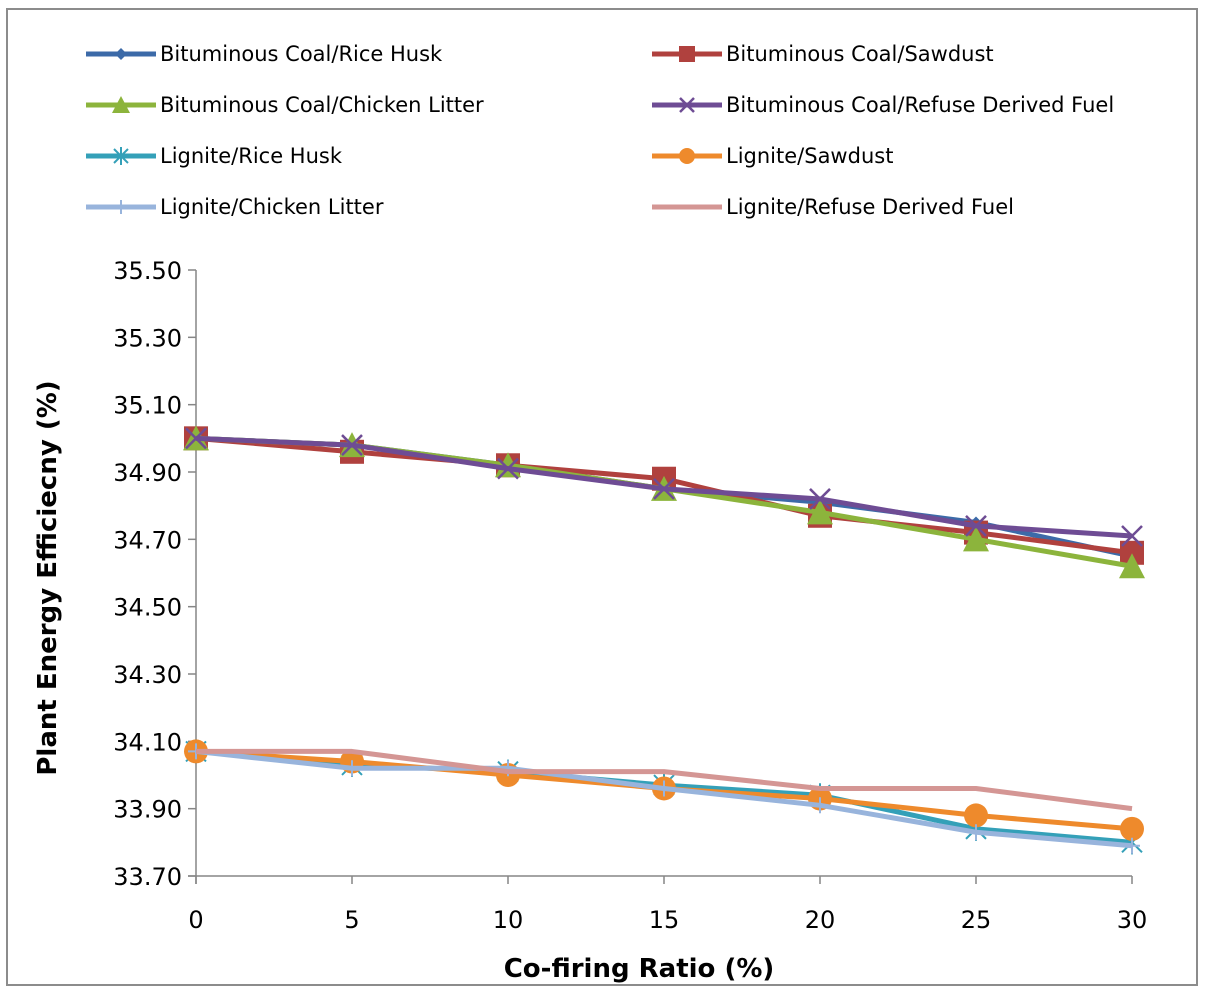 Image resolution: width=1208 pixels, height=1000 pixels. What do you see at coordinates (301, 54) in the screenshot?
I see `legend-label: Bituminous Coal/Rice Husk` at bounding box center [301, 54].